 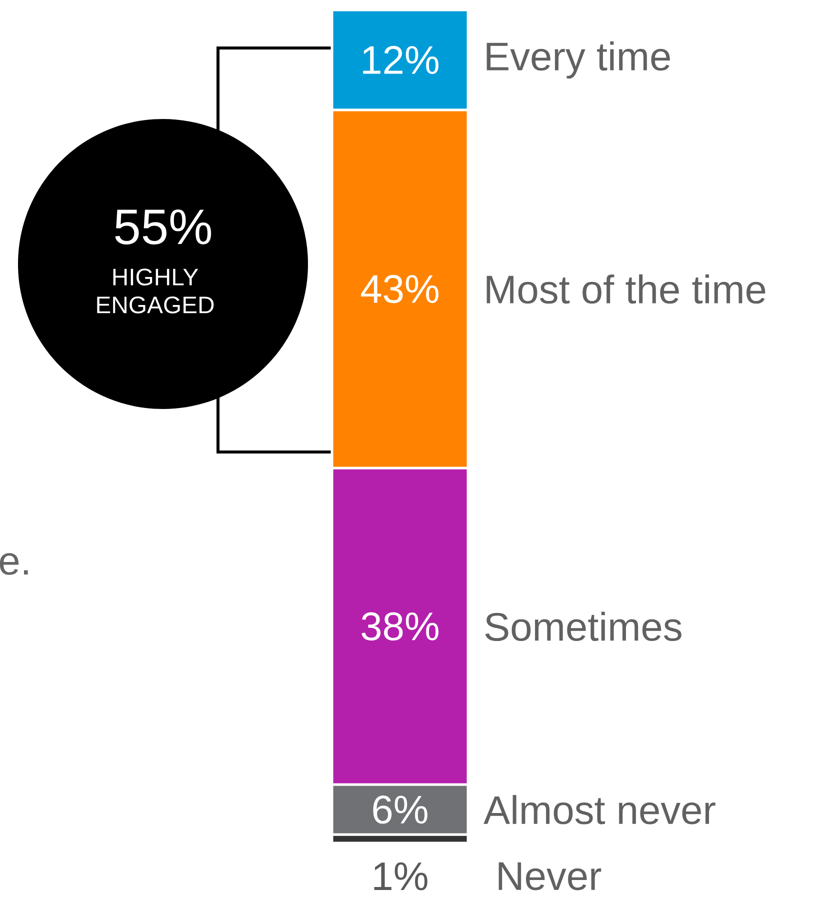 I want to click on data-label: 43%, so click(x=399, y=289).